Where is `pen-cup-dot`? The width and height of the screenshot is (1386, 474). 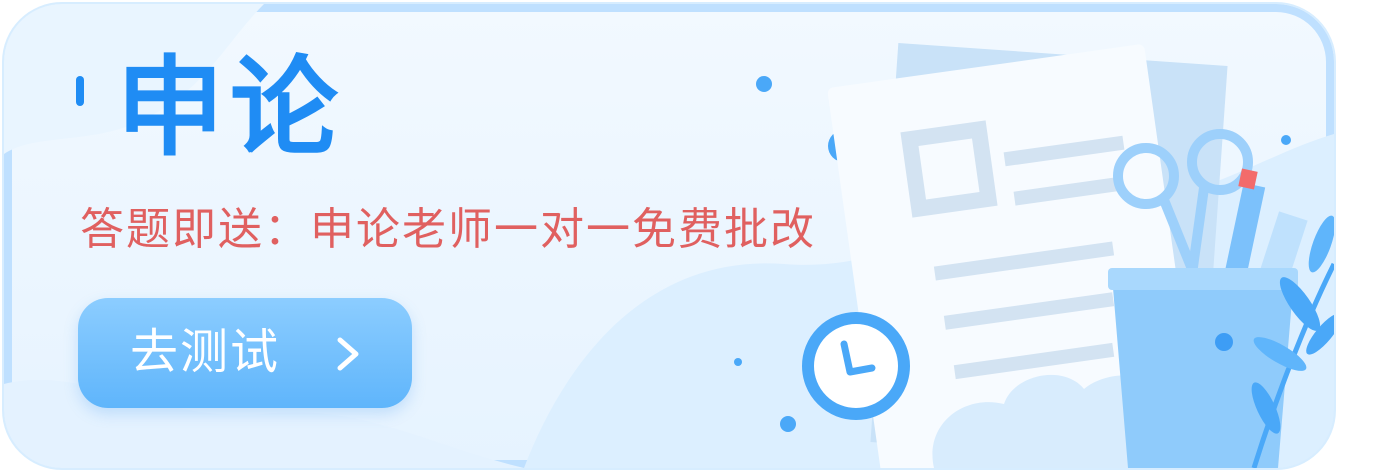 pen-cup-dot is located at coordinates (1224, 342).